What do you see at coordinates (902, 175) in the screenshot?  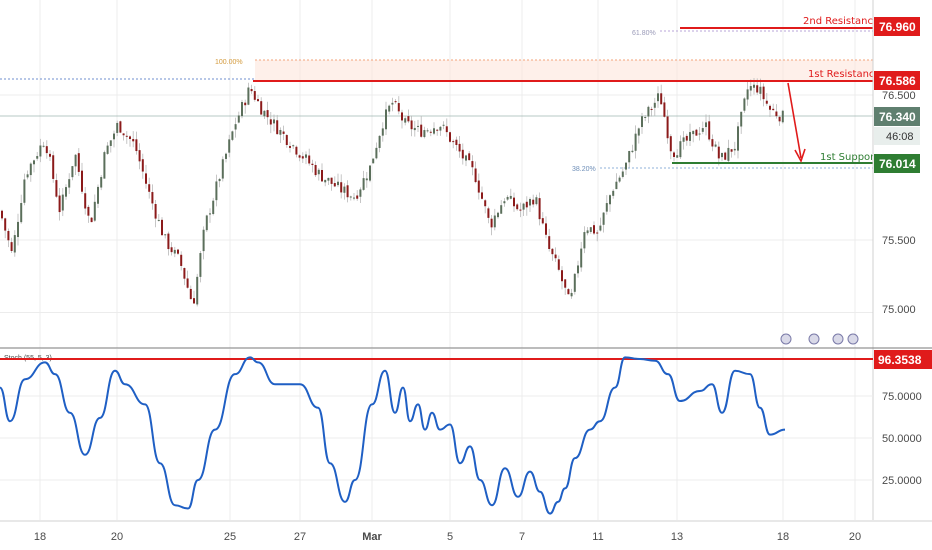 I see `price-axis-panel` at bounding box center [902, 175].